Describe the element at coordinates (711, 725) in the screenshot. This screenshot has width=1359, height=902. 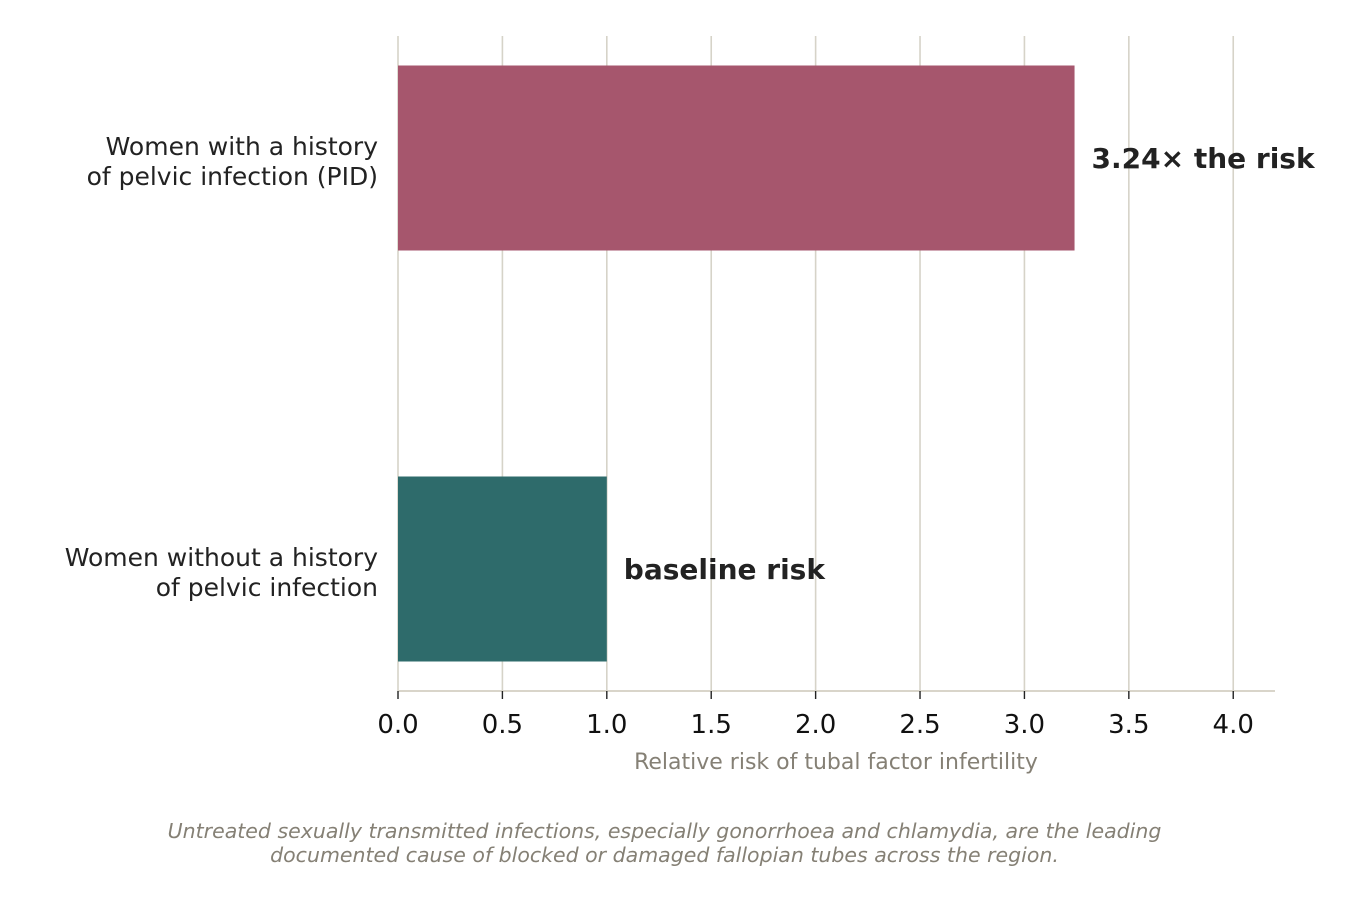
I see `x-tick-label: 1.5` at that location.